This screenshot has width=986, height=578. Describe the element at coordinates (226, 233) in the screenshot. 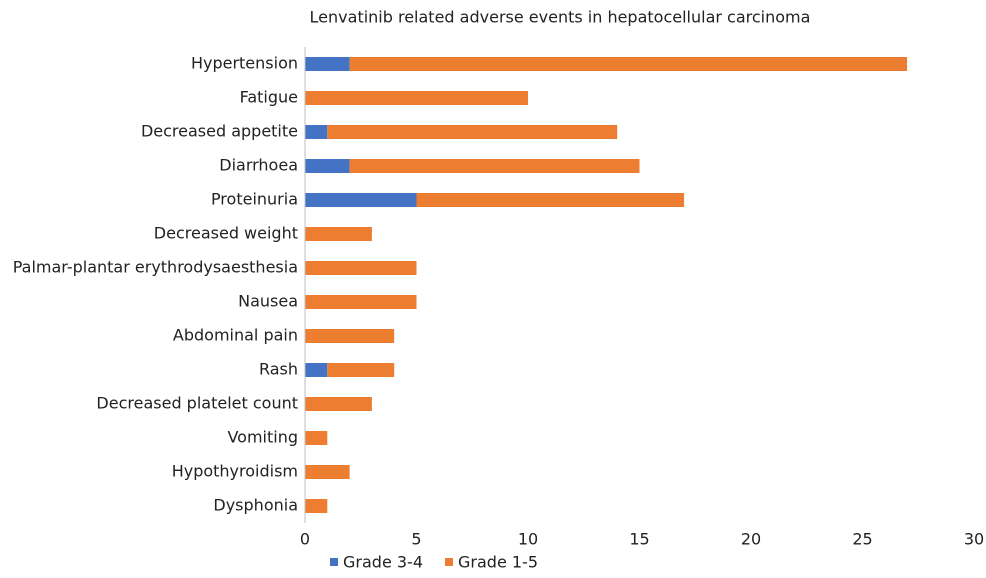

I see `y-tick-label: Decreased weight` at that location.